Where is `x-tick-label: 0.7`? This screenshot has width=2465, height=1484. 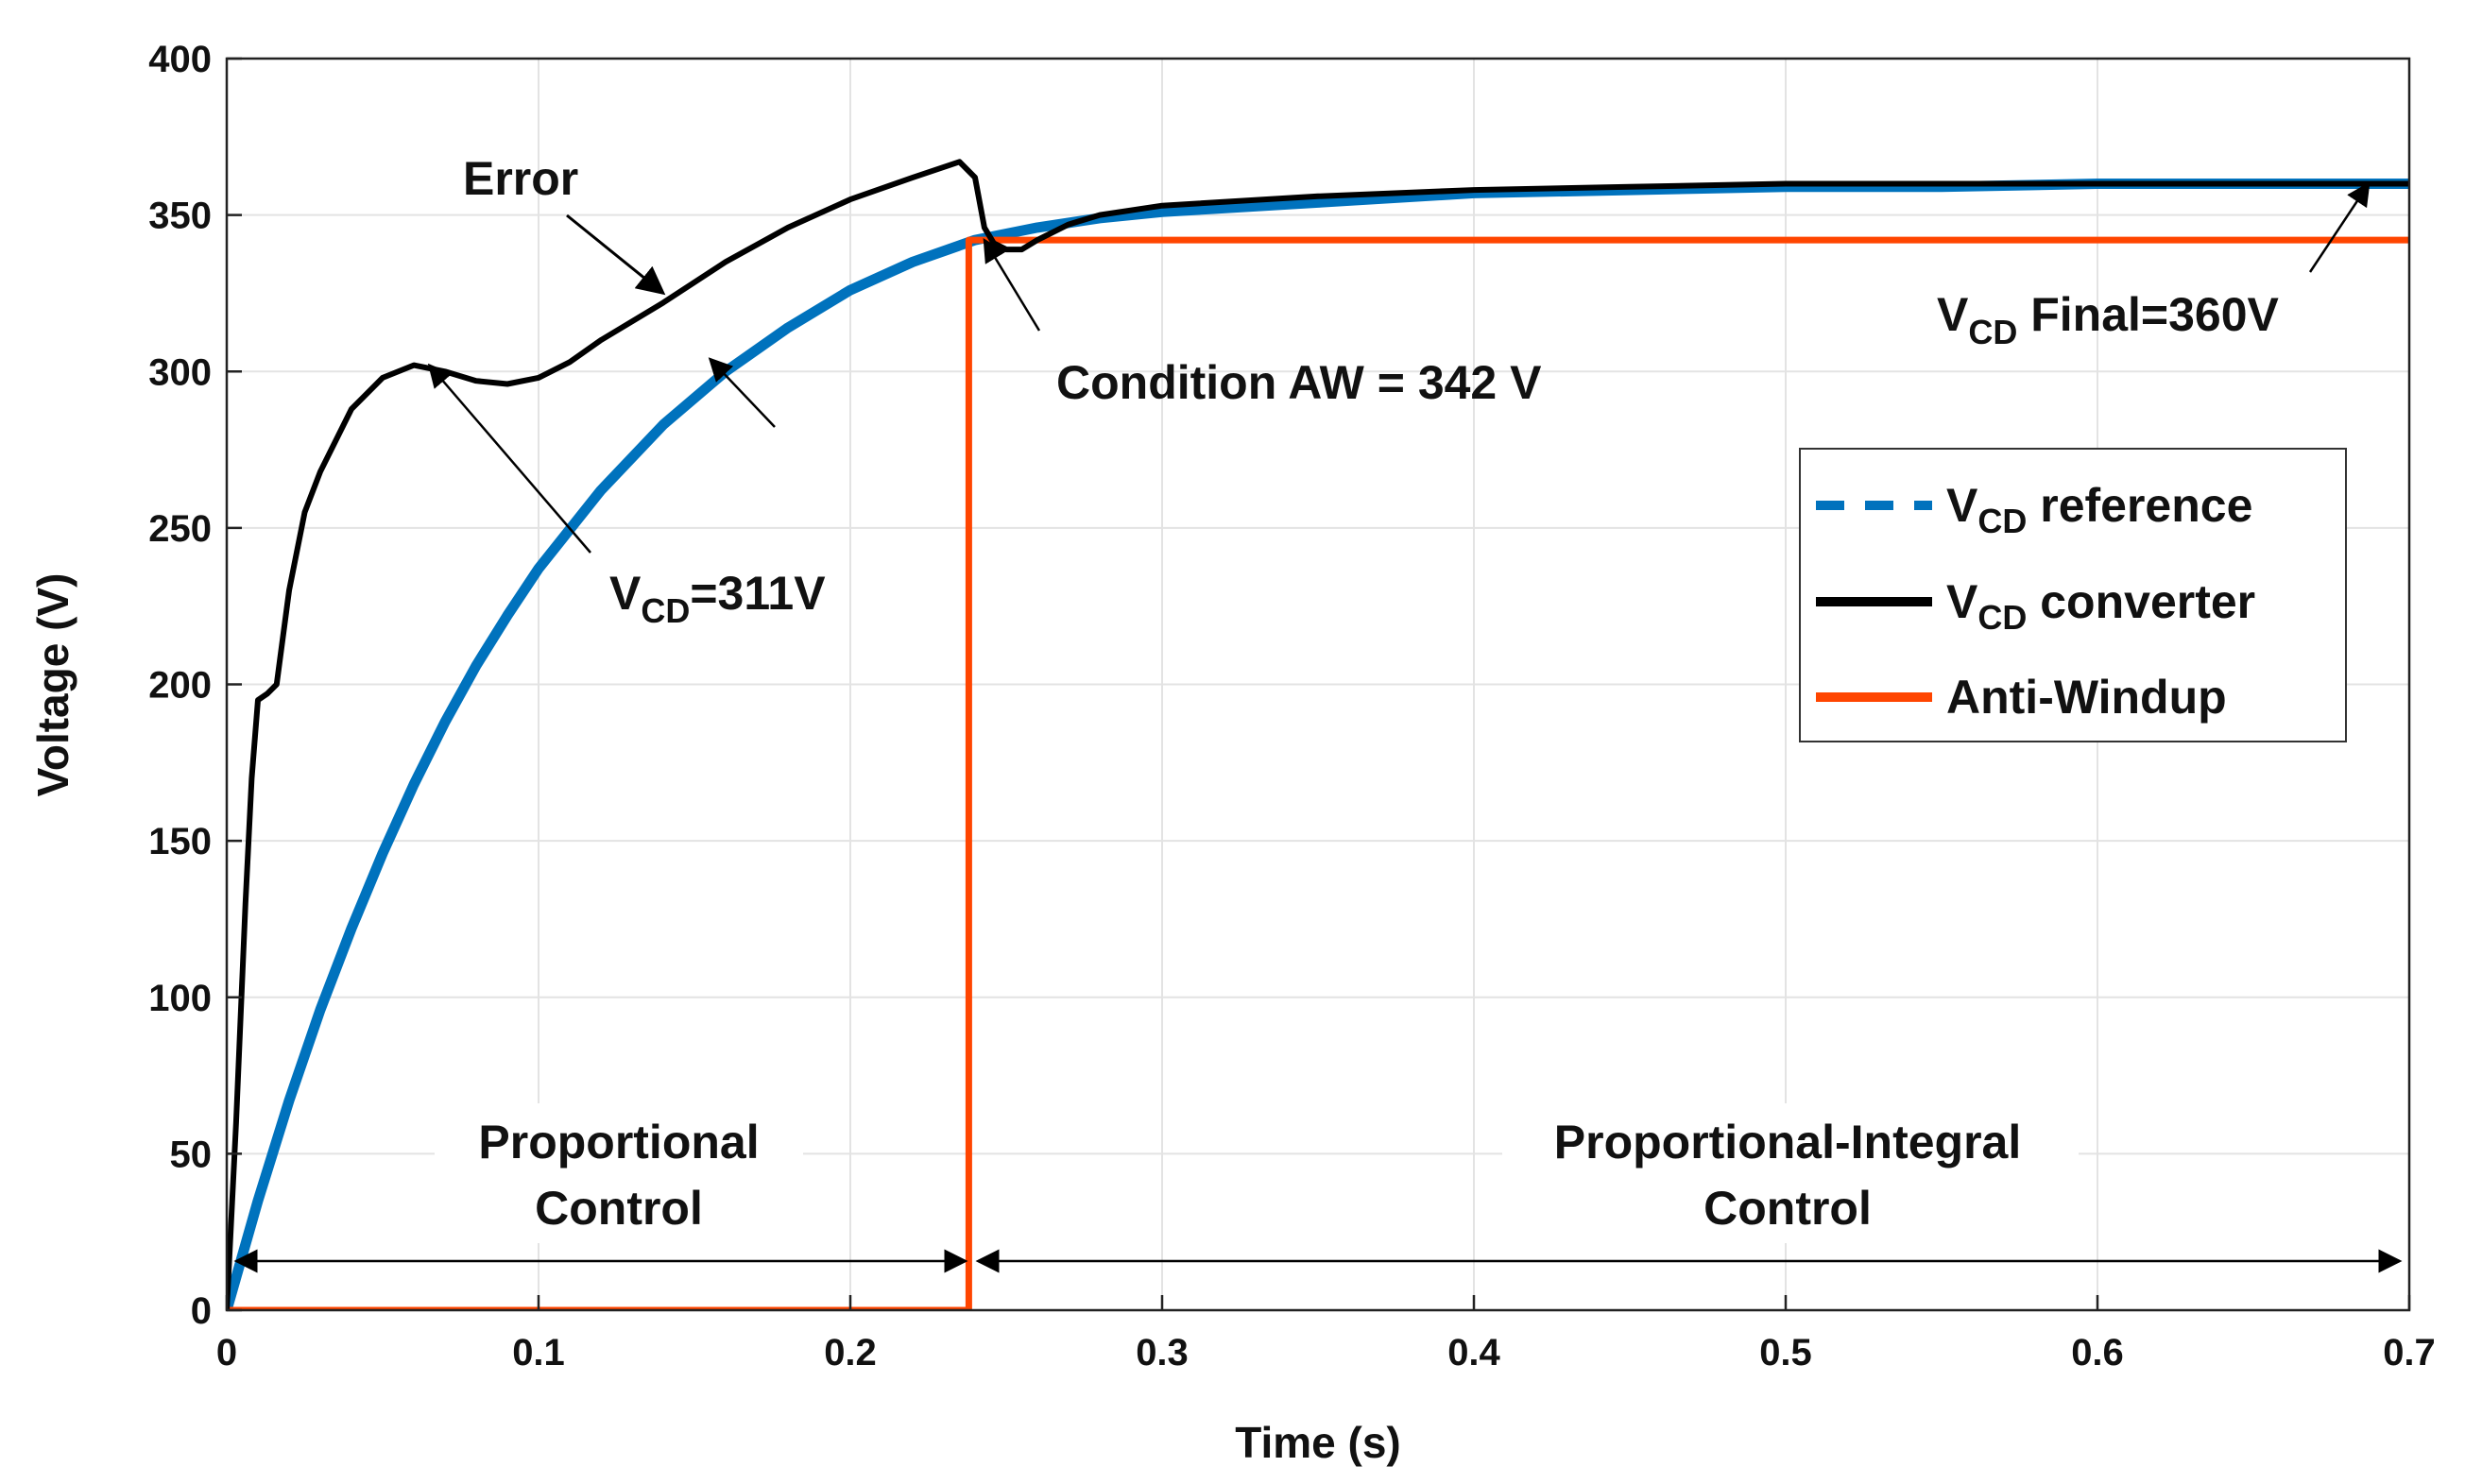 x-tick-label: 0.7 is located at coordinates (2409, 1353).